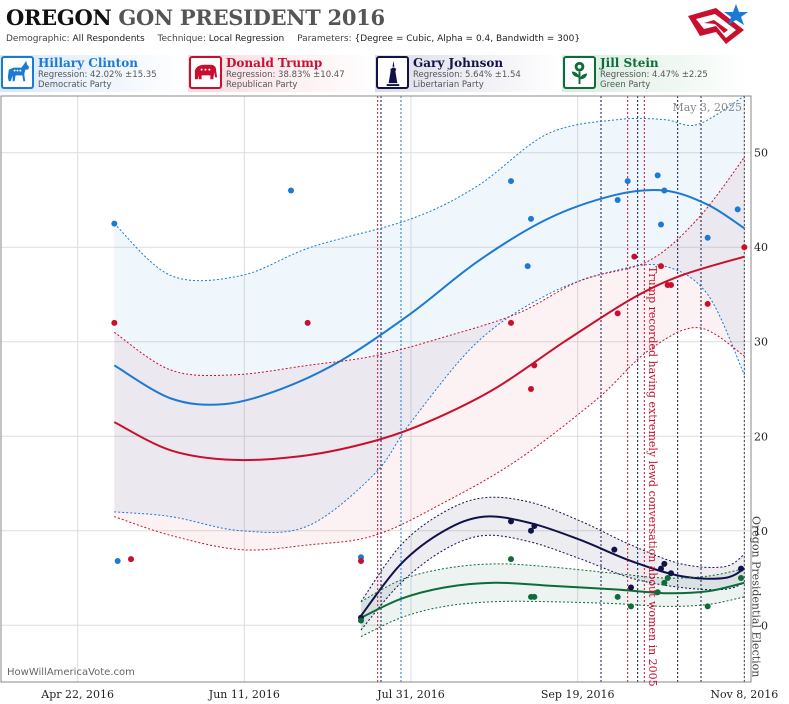 The height and width of the screenshot is (704, 789). Describe the element at coordinates (761, 342) in the screenshot. I see `y-tick-label: 30` at that location.